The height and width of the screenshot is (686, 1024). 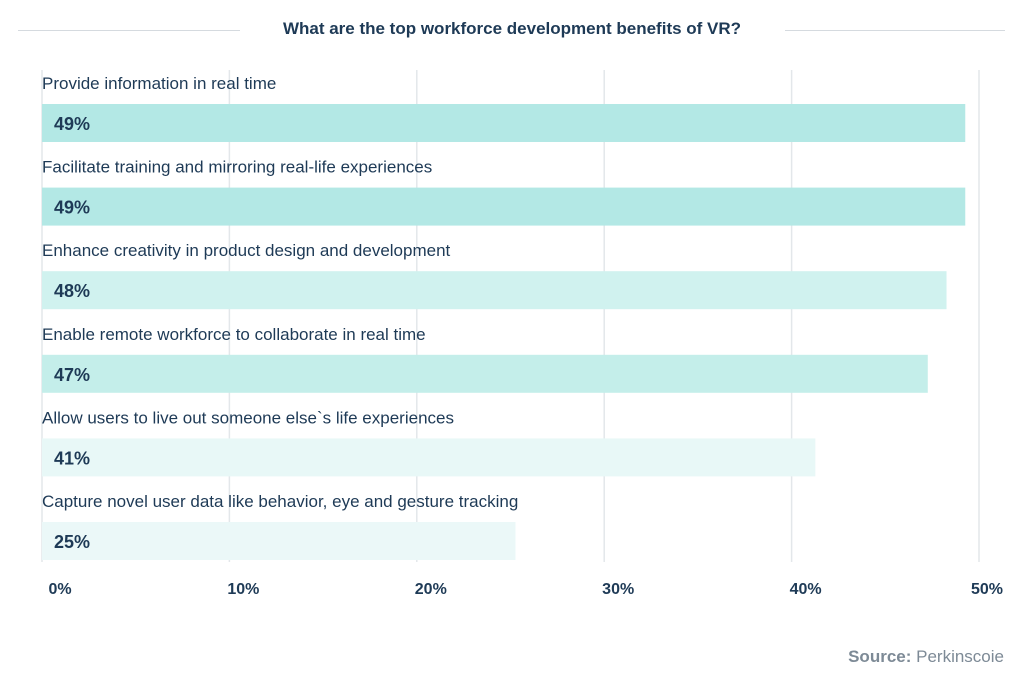 What do you see at coordinates (72, 458) in the screenshot?
I see `data-label: 41%` at bounding box center [72, 458].